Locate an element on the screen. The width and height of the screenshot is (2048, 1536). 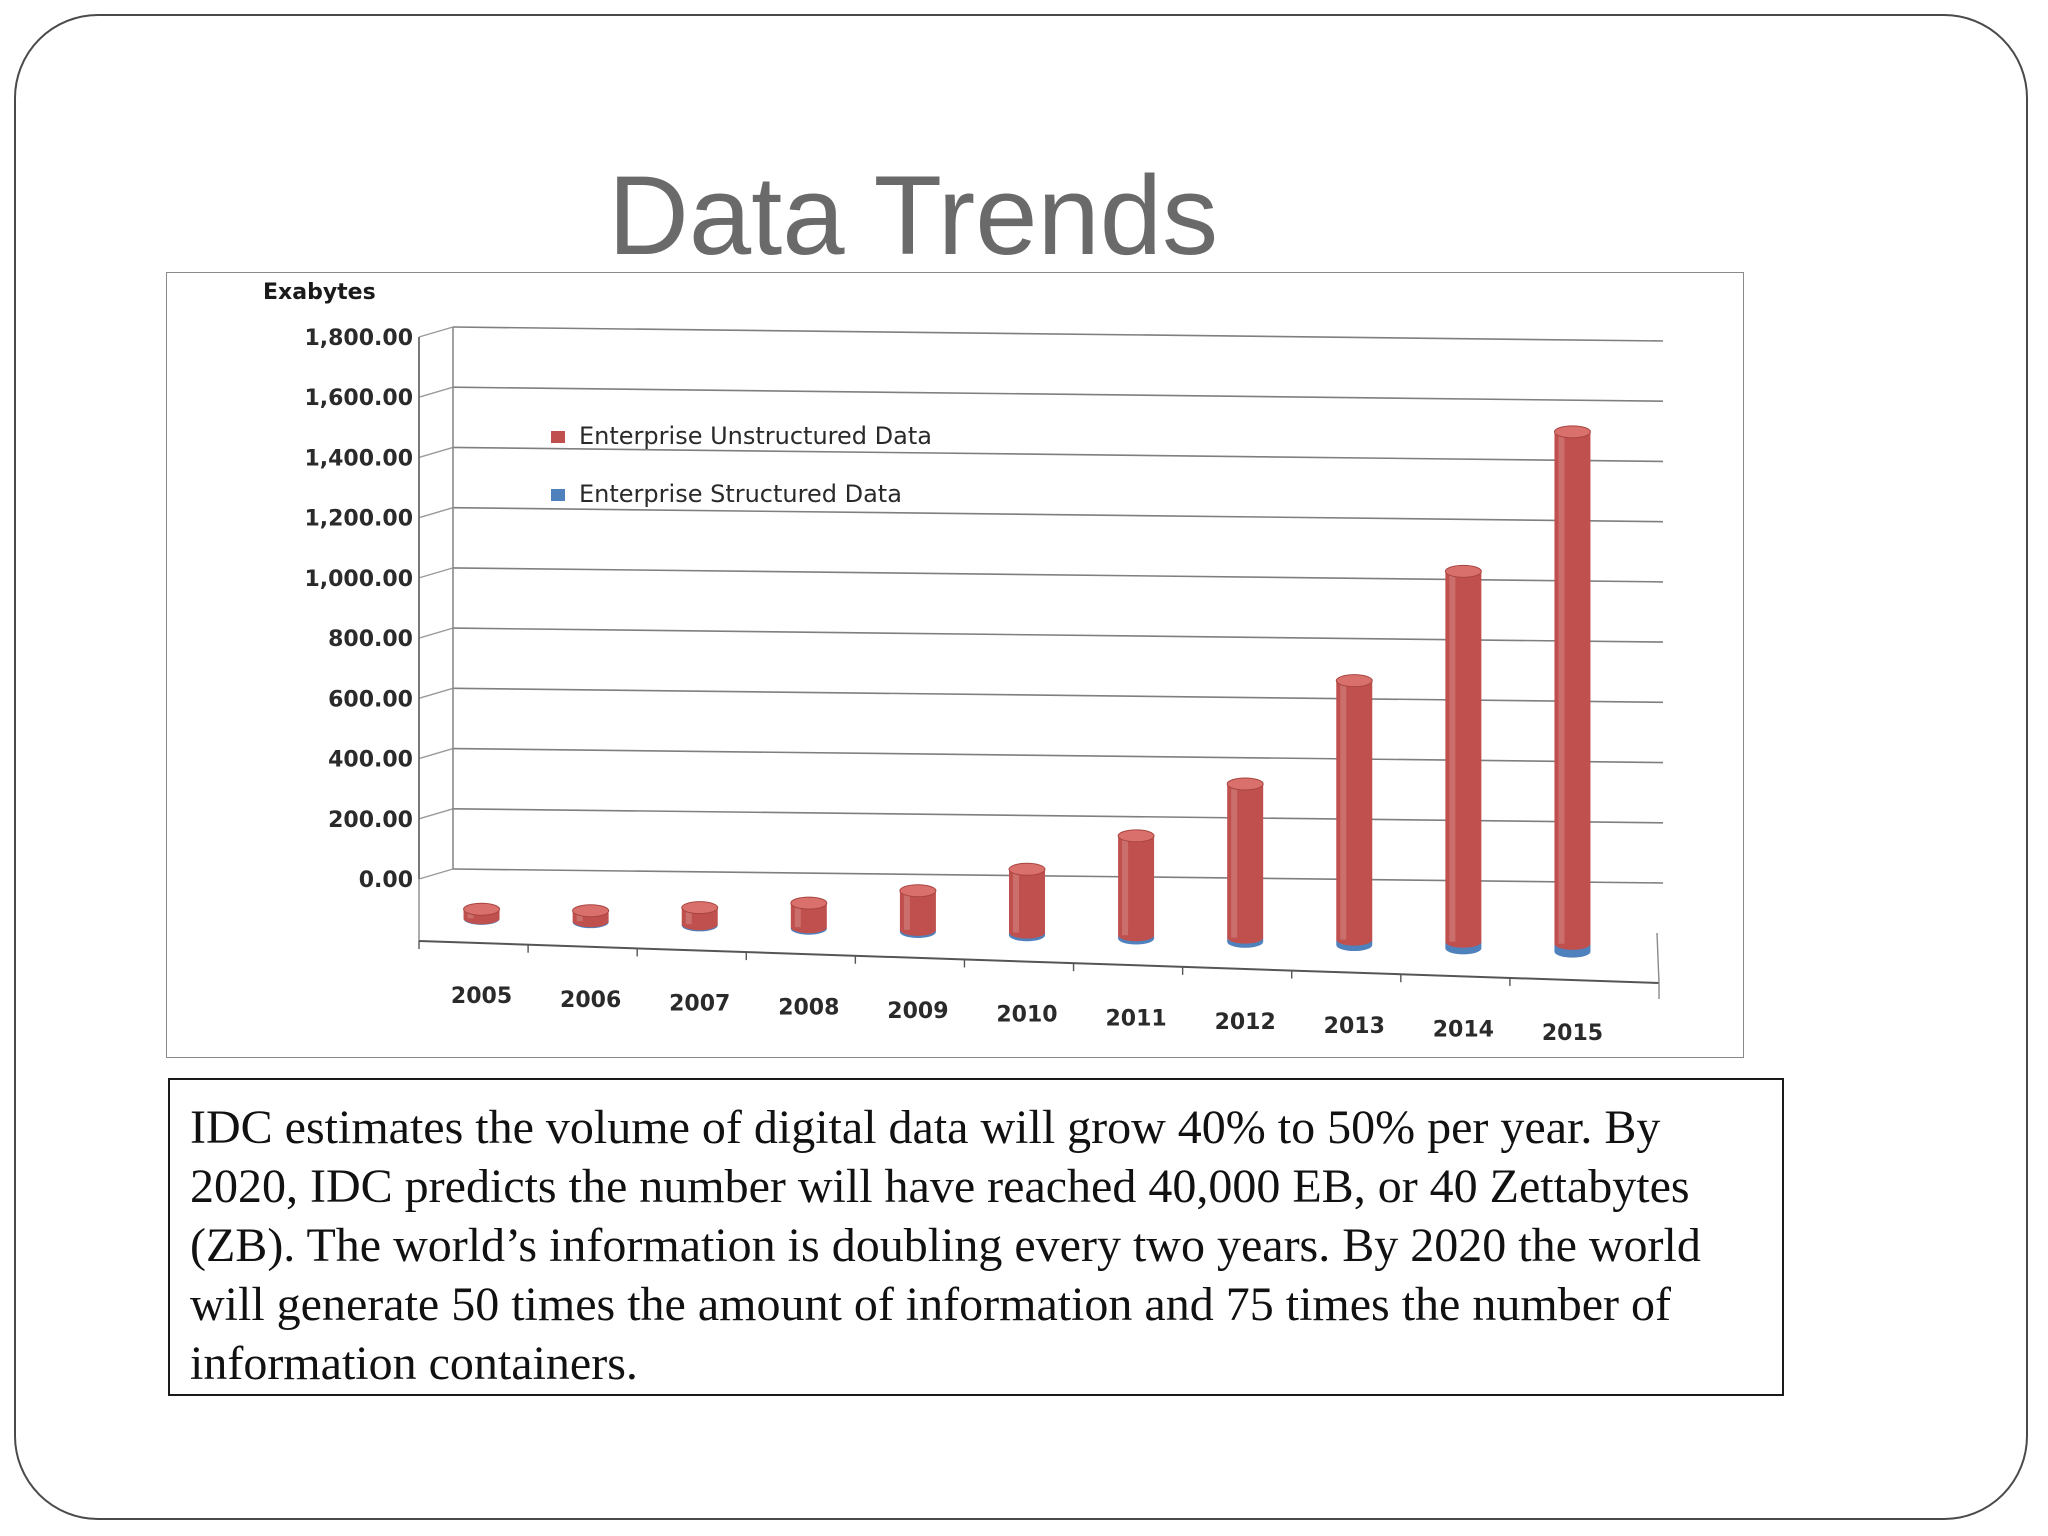
y-tick-label: 200.00 is located at coordinates (370, 820).